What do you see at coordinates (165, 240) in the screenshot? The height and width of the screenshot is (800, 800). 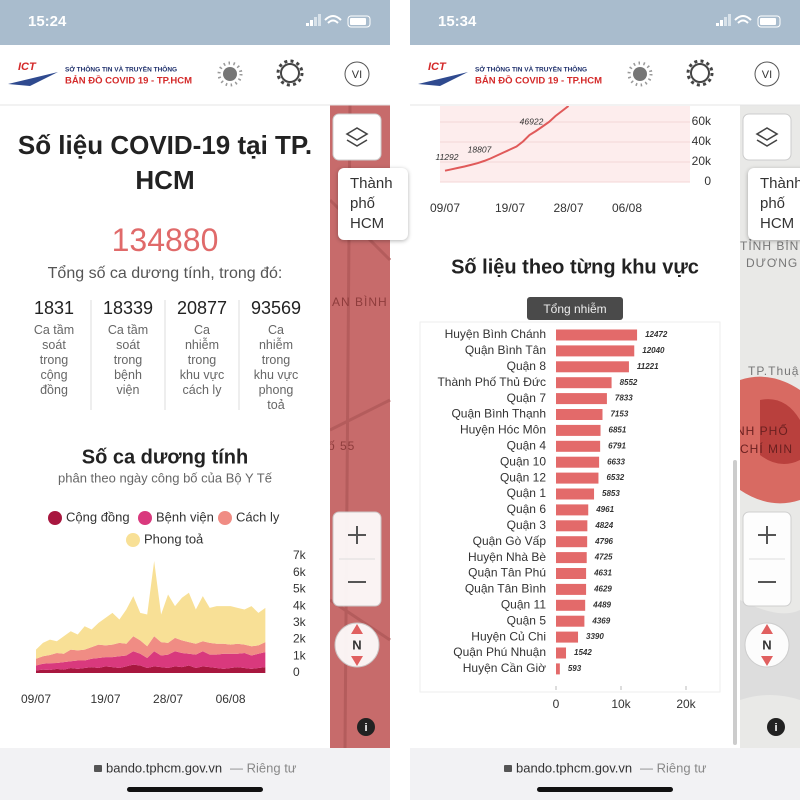 I see `total-count: 134880` at bounding box center [165, 240].